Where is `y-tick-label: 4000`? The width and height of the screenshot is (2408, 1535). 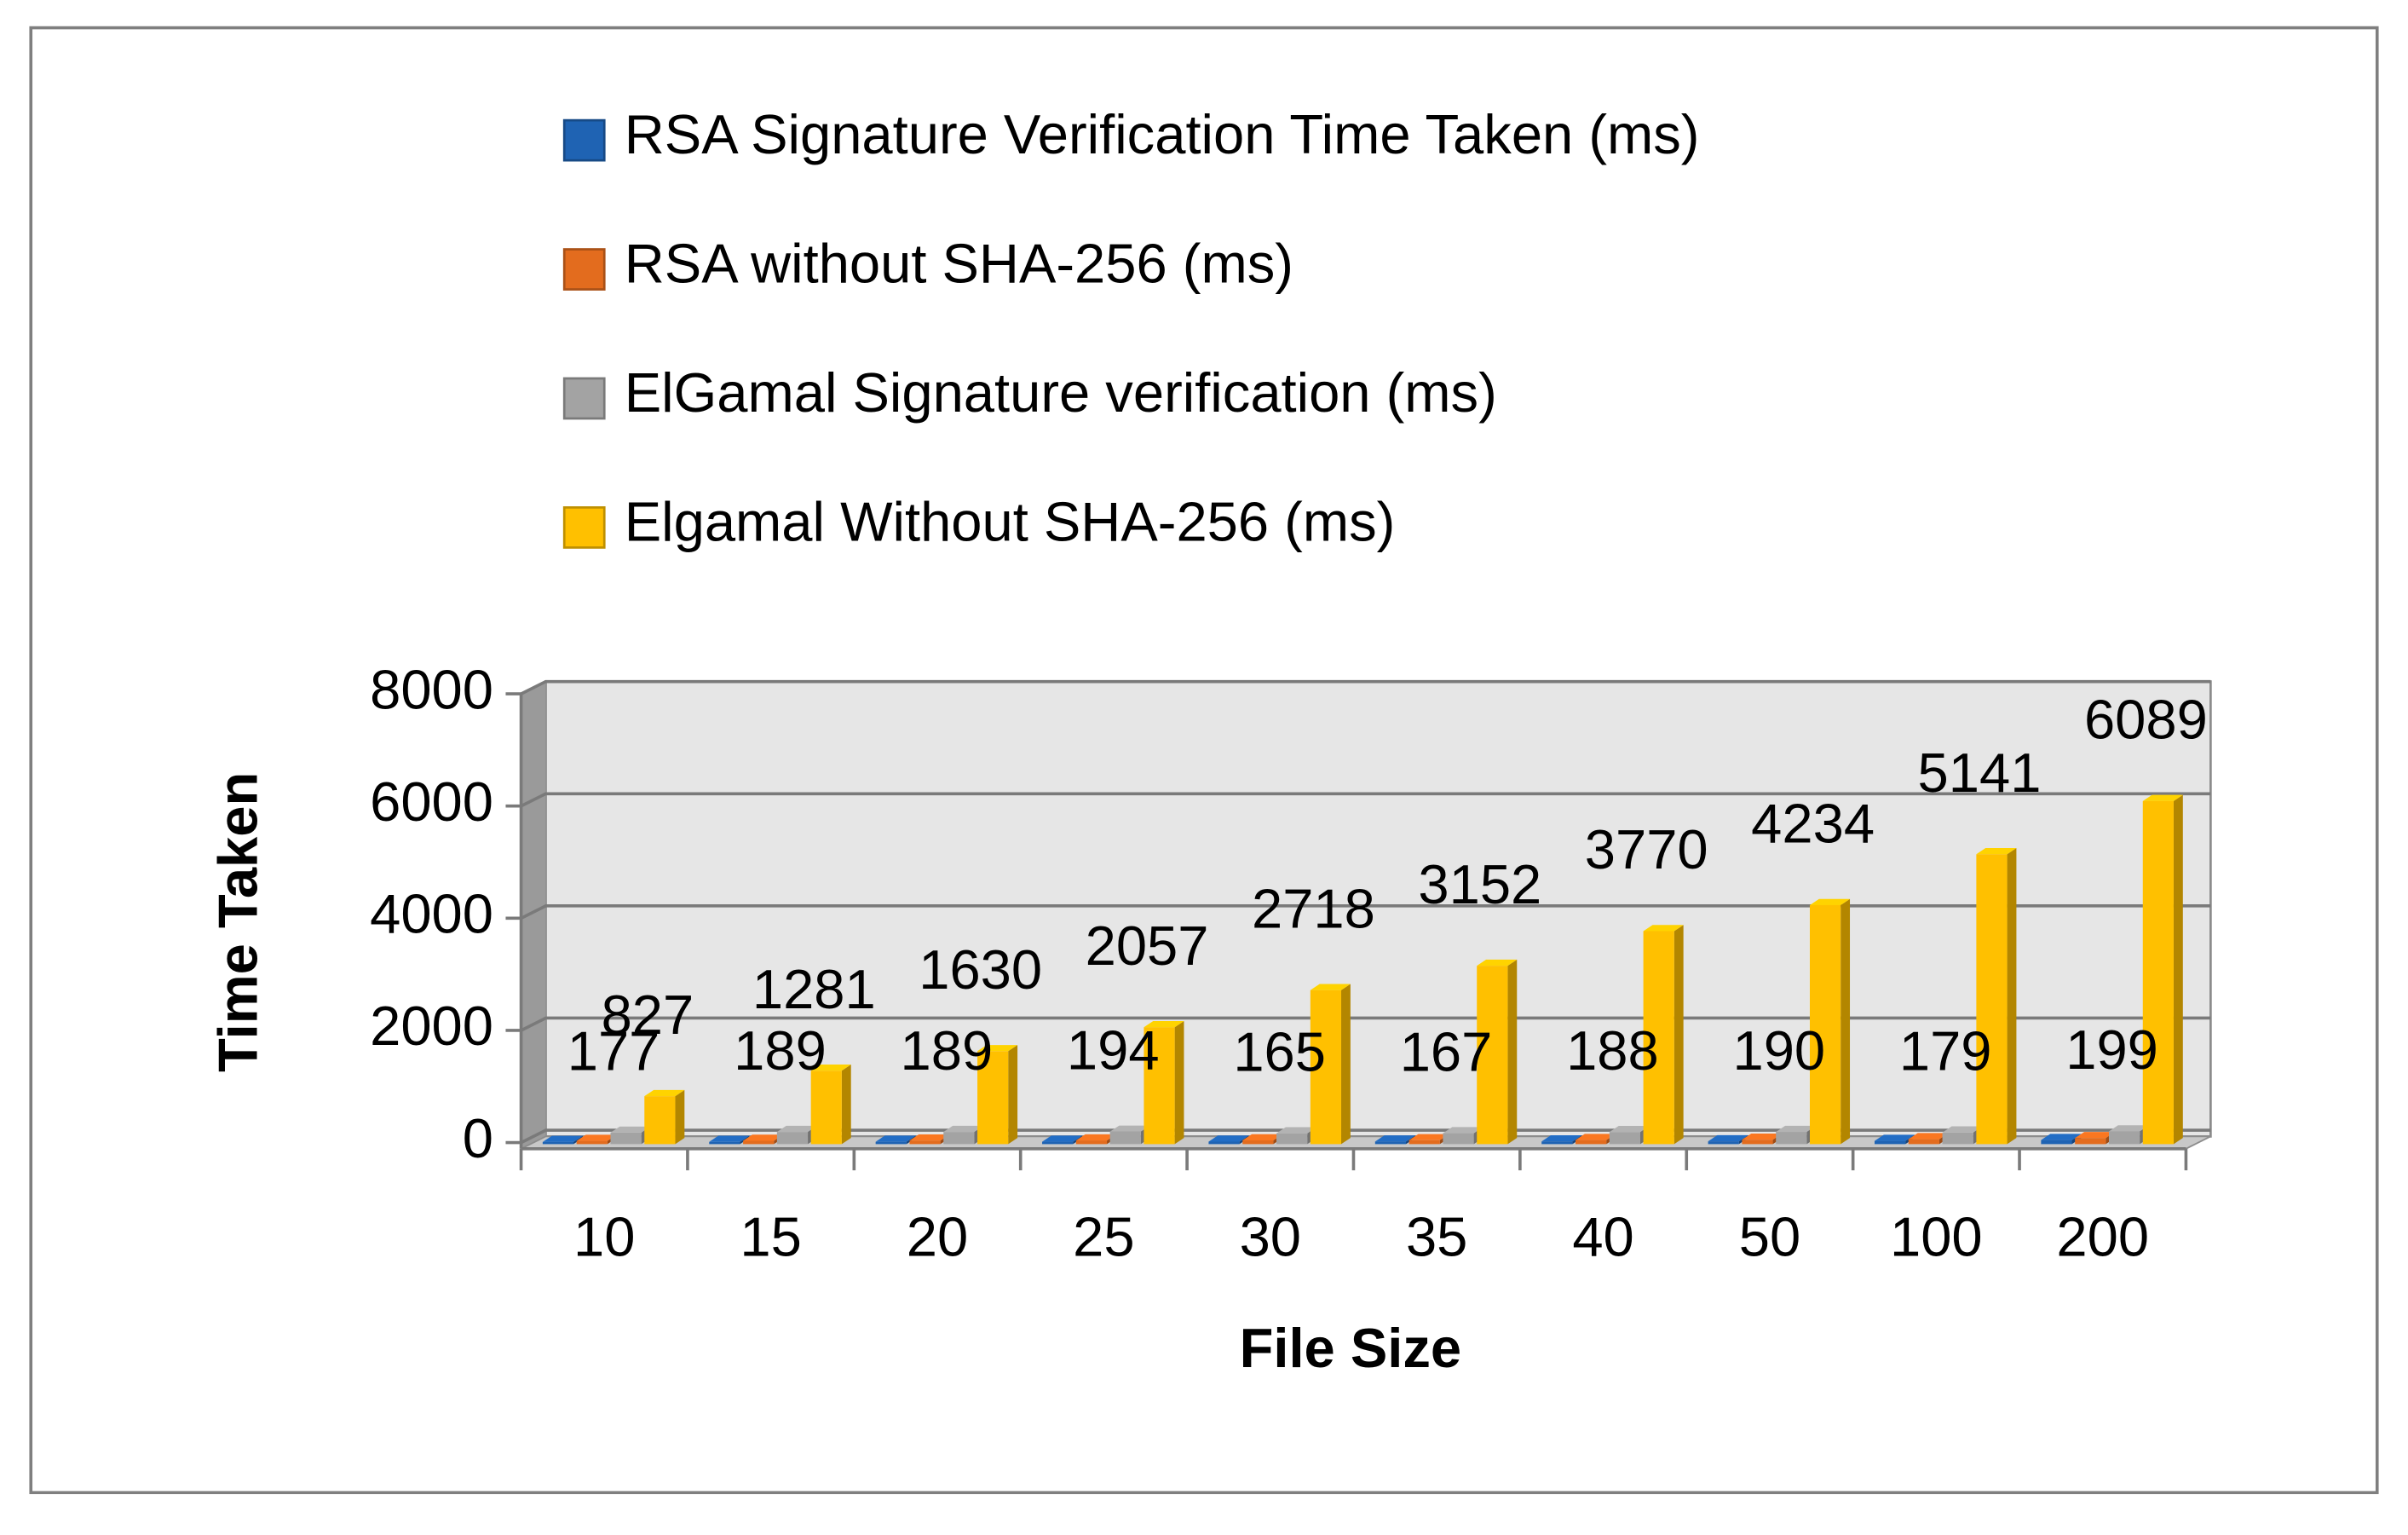
y-tick-label: 4000 is located at coordinates (432, 914).